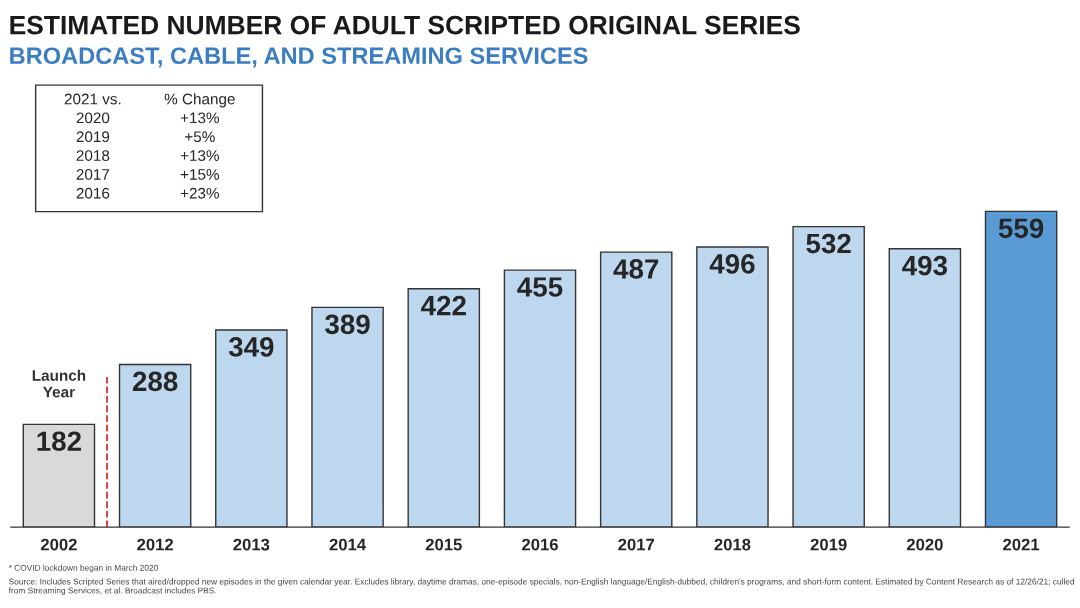 This screenshot has width=1080, height=608. Describe the element at coordinates (200, 137) in the screenshot. I see `text: +5%` at that location.